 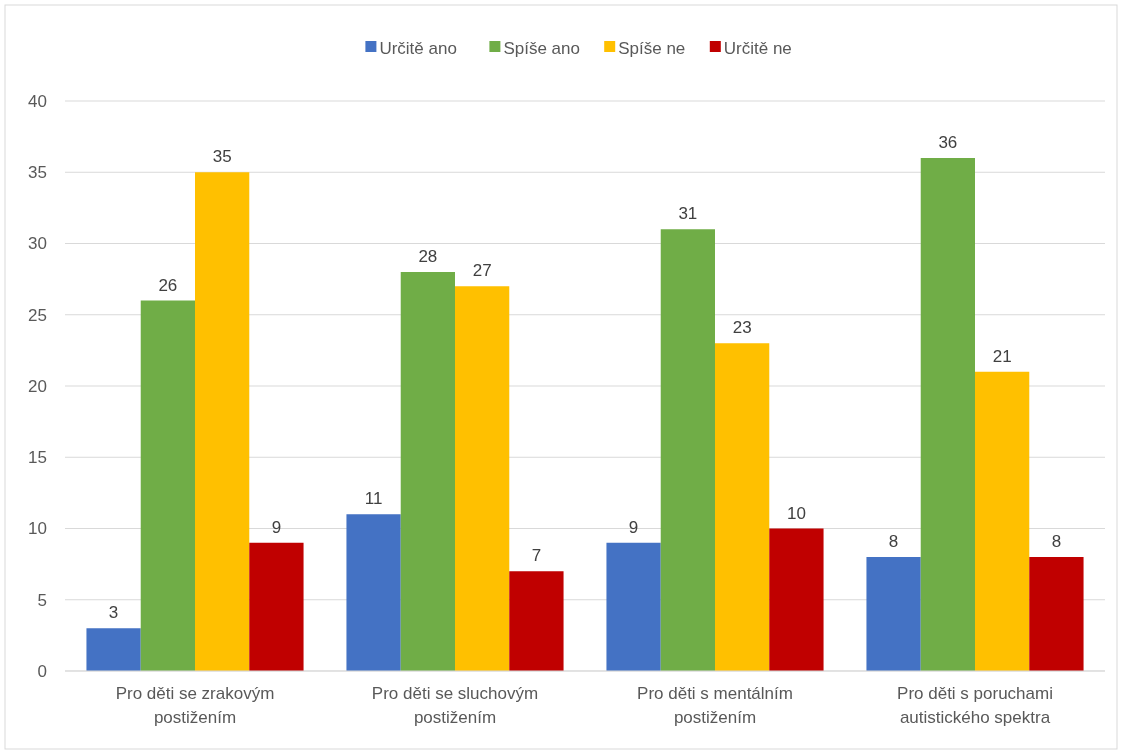 What do you see at coordinates (37, 529) in the screenshot?
I see `y-tick-label: 10` at bounding box center [37, 529].